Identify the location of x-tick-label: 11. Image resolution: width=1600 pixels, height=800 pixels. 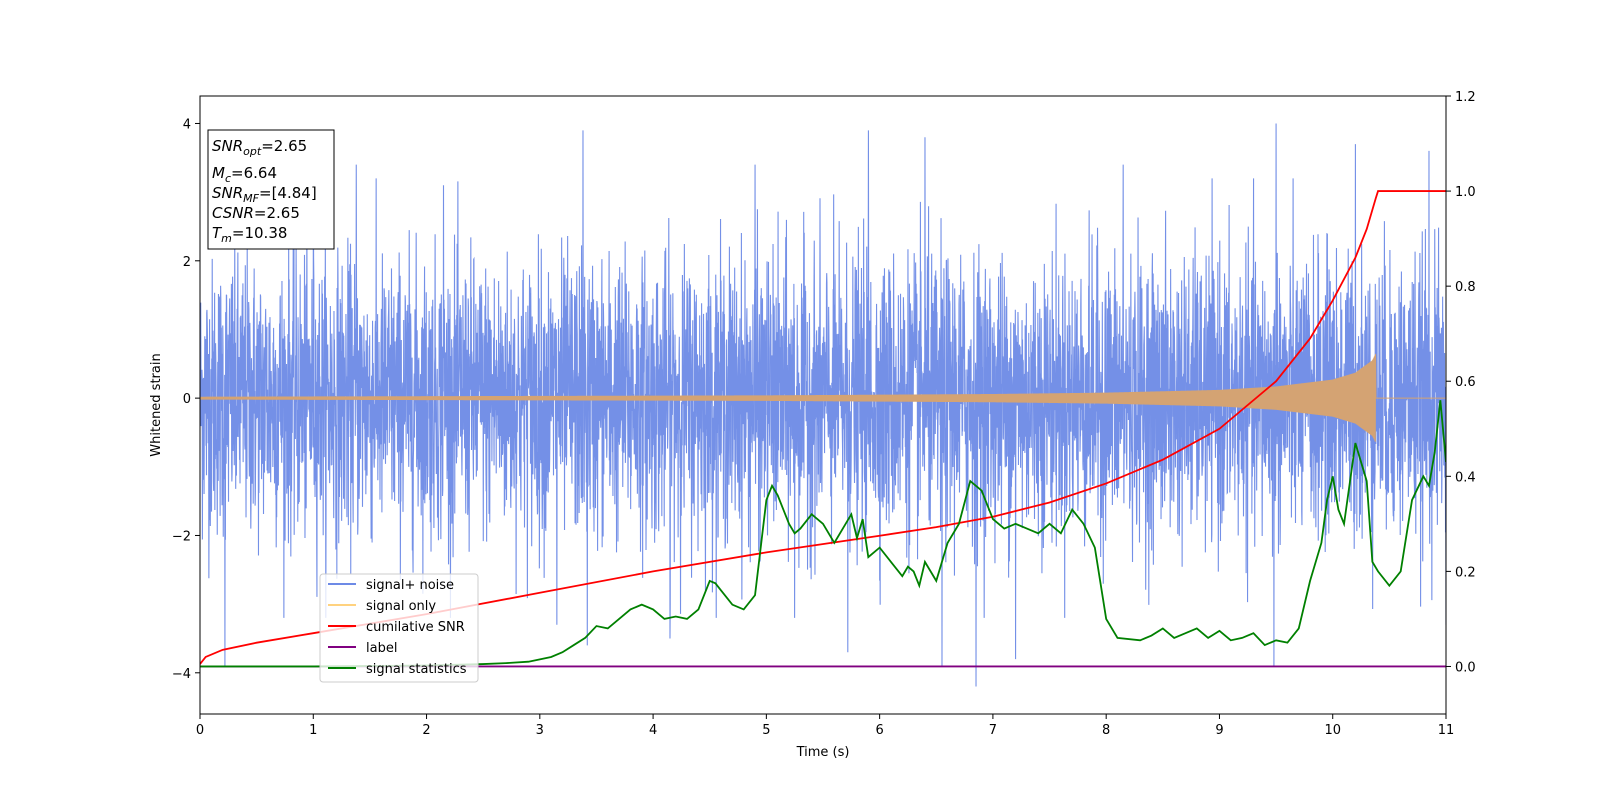
(1446, 730).